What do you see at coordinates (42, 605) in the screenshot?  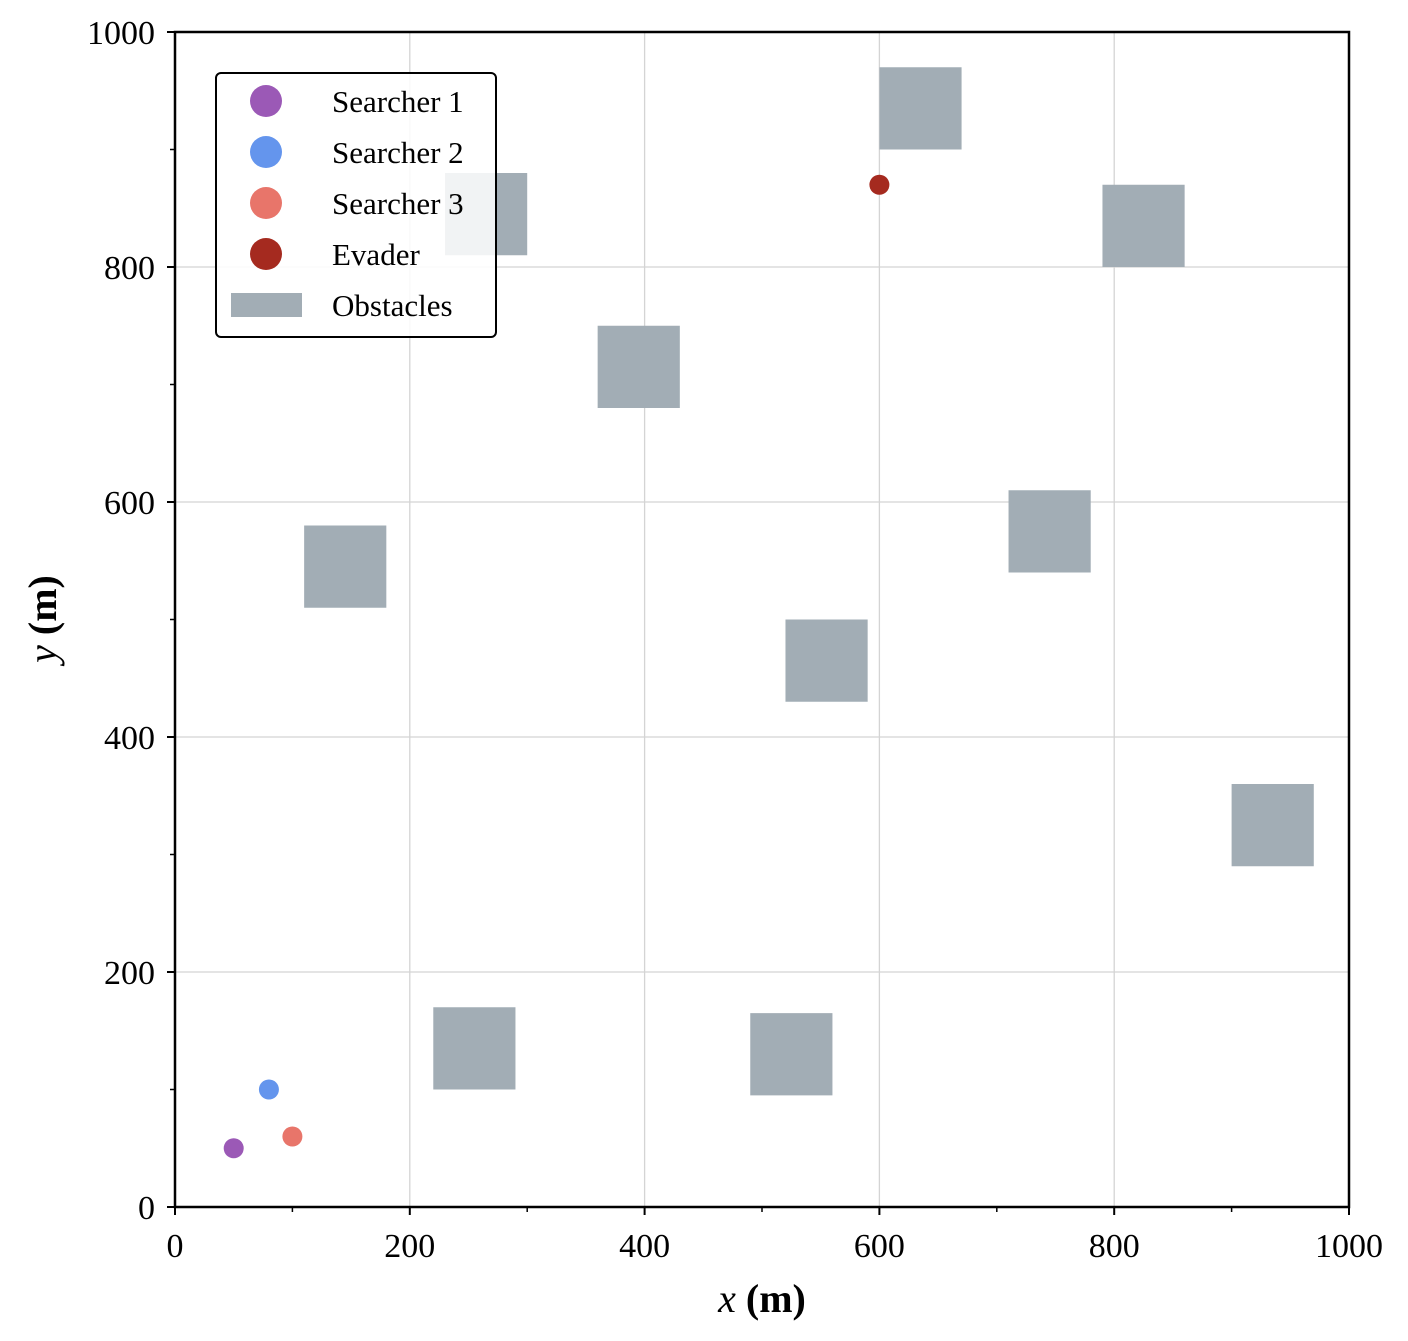 I see `y-axis-unit: (m)` at bounding box center [42, 605].